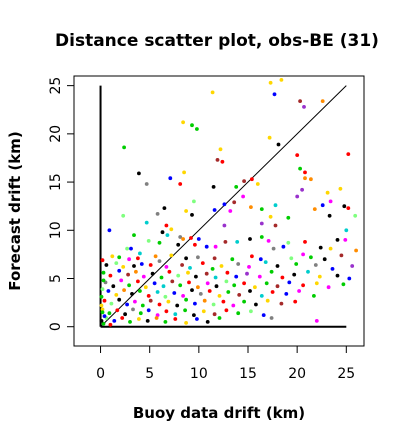 This screenshot has width=400, height=440. I want to click on y-tick-label: 25, so click(56, 86).